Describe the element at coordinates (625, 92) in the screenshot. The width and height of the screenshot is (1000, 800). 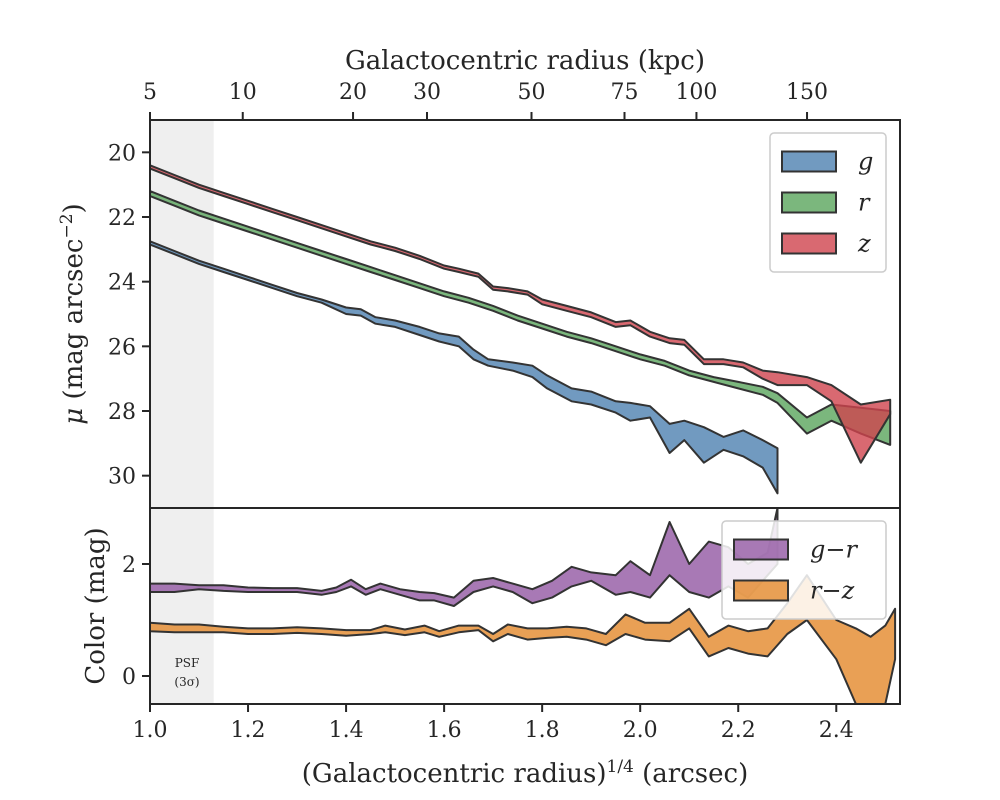
I see `secondary-x-tick-label: 75` at that location.